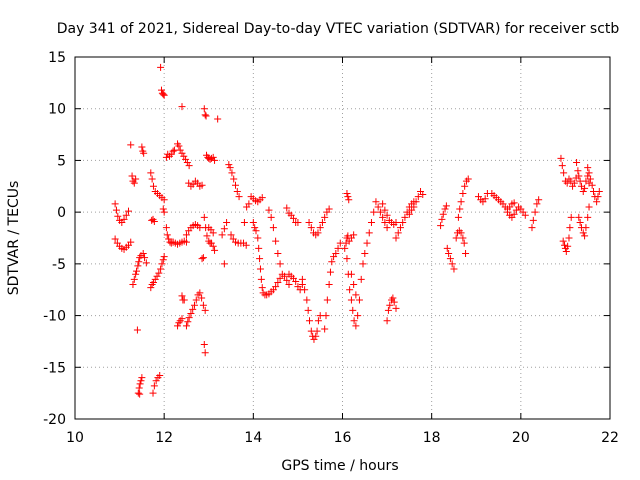  What do you see at coordinates (57, 58) in the screenshot?
I see `y-tick-label: 15` at bounding box center [57, 58].